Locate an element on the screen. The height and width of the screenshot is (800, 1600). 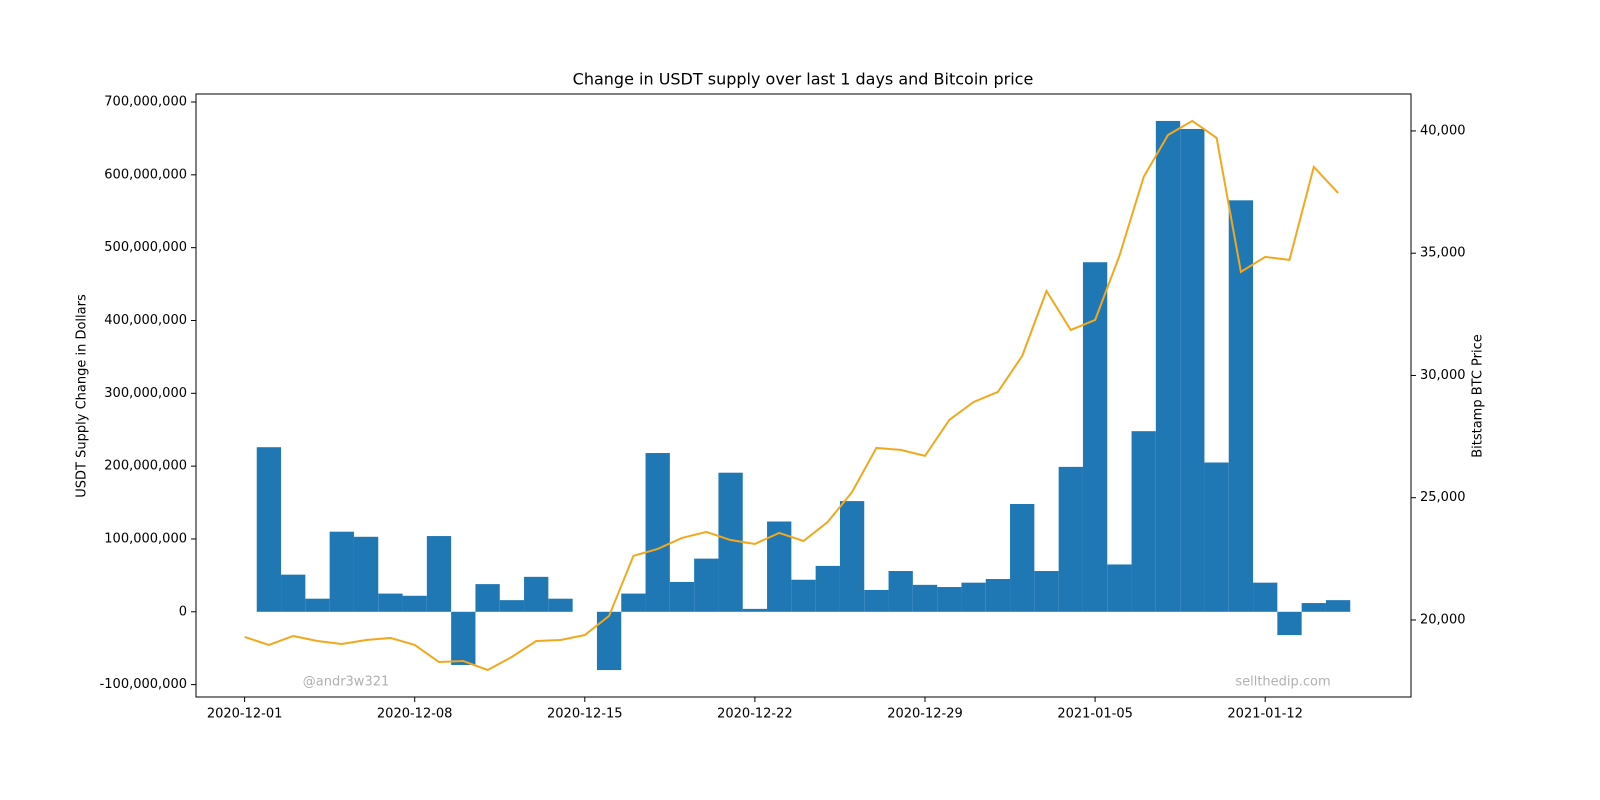
y-tick-label: 600,000,000 is located at coordinates (145, 174).